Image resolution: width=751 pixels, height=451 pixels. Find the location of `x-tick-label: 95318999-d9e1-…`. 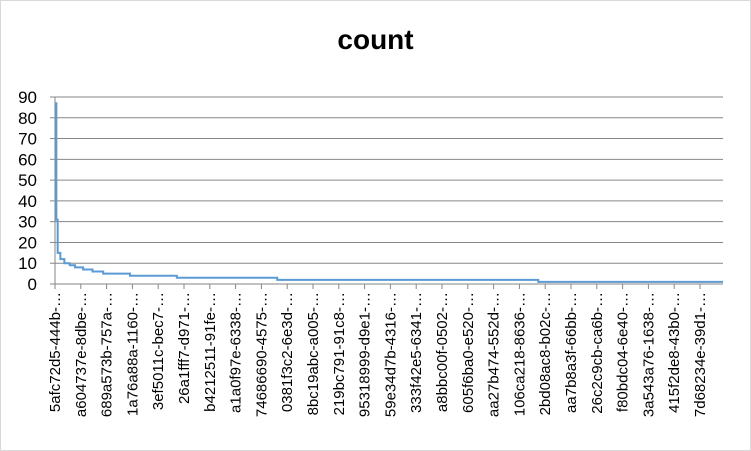

x-tick-label: 95318999-d9e1-… is located at coordinates (365, 354).